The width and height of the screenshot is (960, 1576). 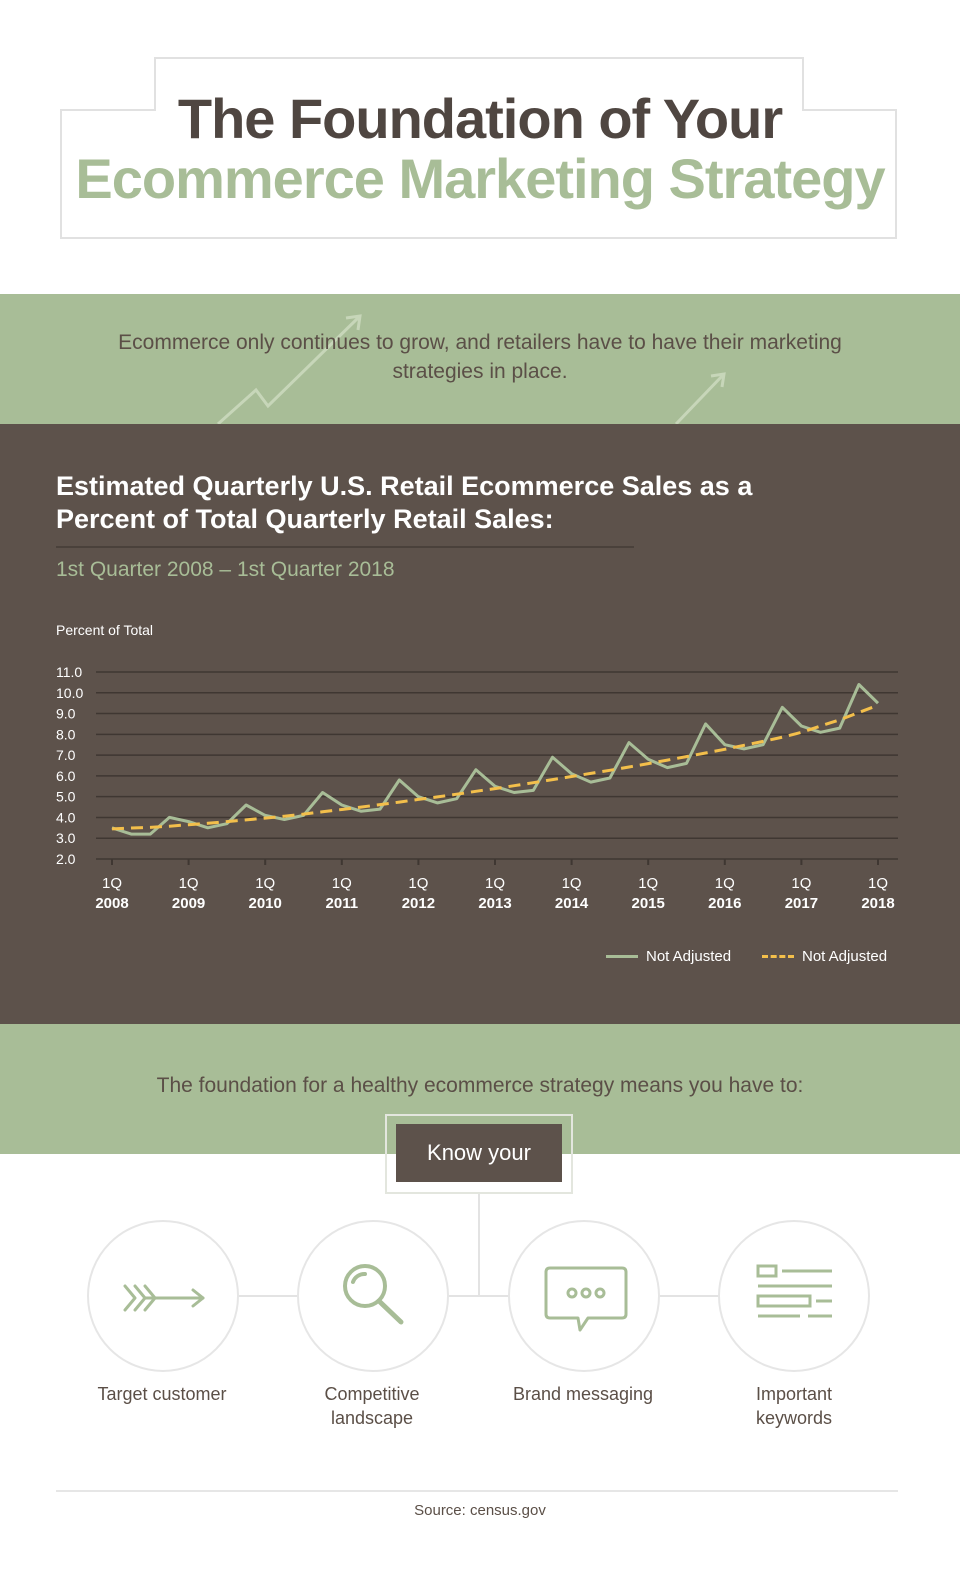 I want to click on item-label-important-keywords: Important keywords, so click(x=794, y=1406).